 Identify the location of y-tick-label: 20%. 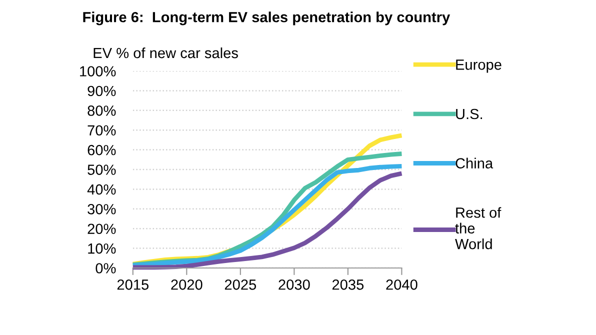
(102, 229).